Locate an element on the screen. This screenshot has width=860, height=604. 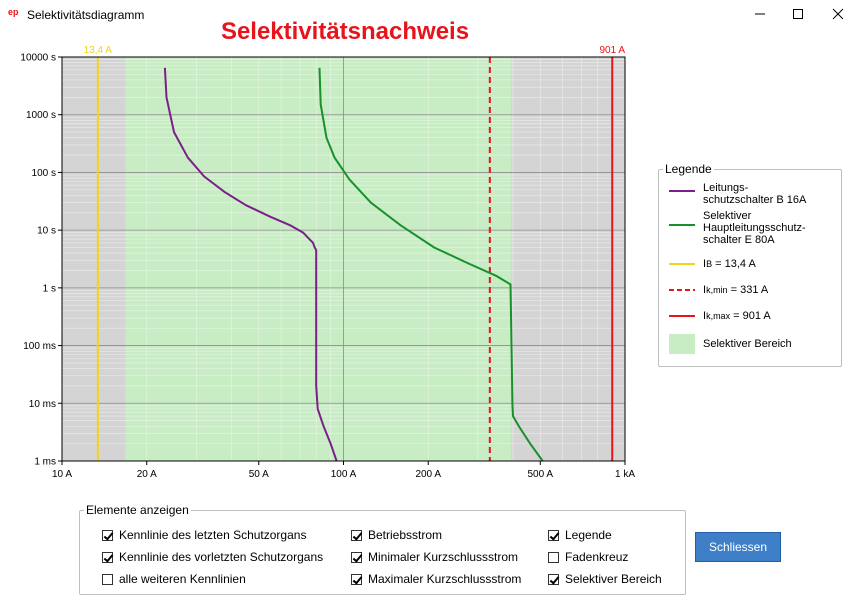
swatch-area is located at coordinates (682, 344).